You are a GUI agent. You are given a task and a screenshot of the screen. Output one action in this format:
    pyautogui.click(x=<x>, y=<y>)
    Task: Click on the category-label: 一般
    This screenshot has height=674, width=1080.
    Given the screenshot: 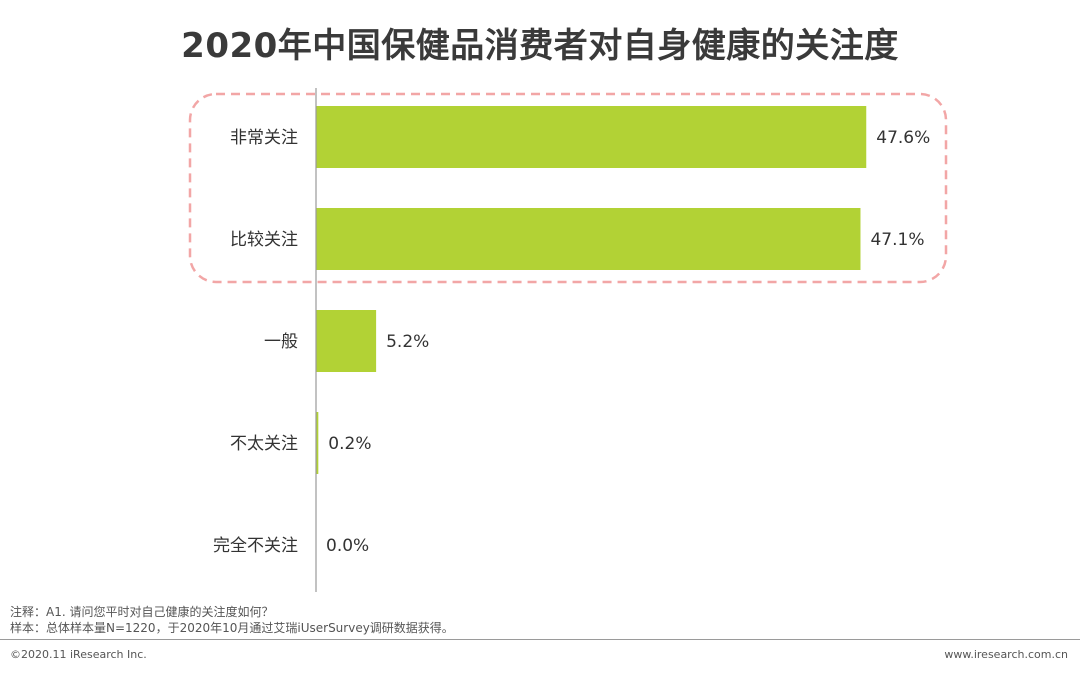 What is the action you would take?
    pyautogui.click(x=281, y=342)
    